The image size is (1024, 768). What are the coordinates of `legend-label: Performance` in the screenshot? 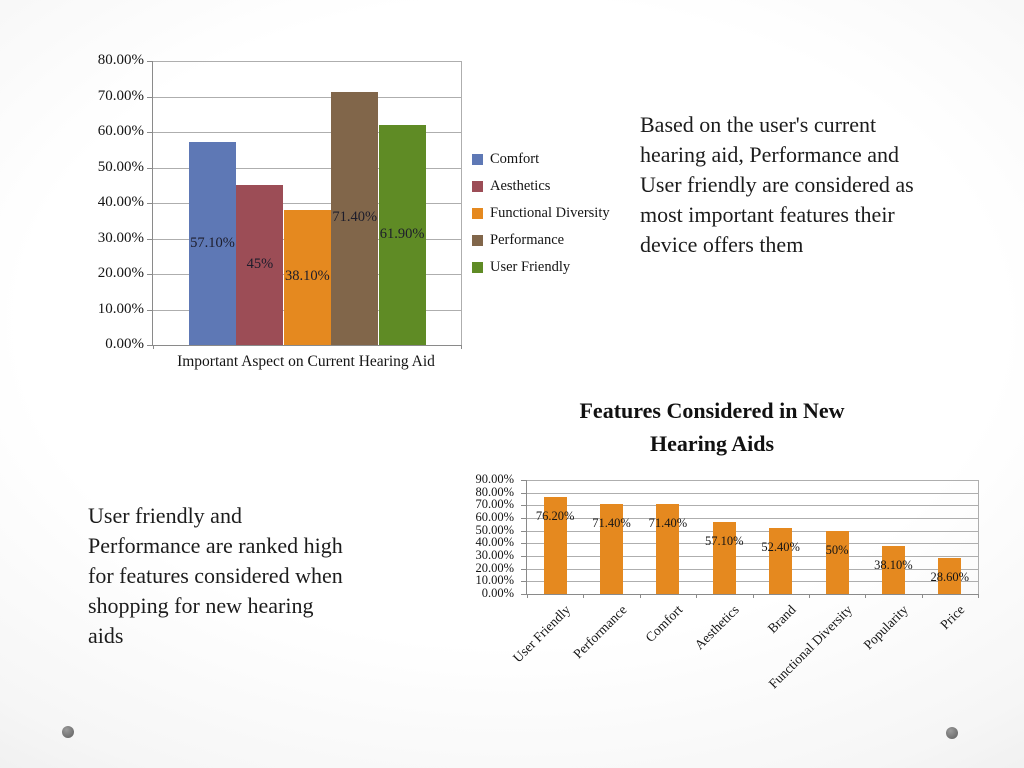 It's located at (527, 239).